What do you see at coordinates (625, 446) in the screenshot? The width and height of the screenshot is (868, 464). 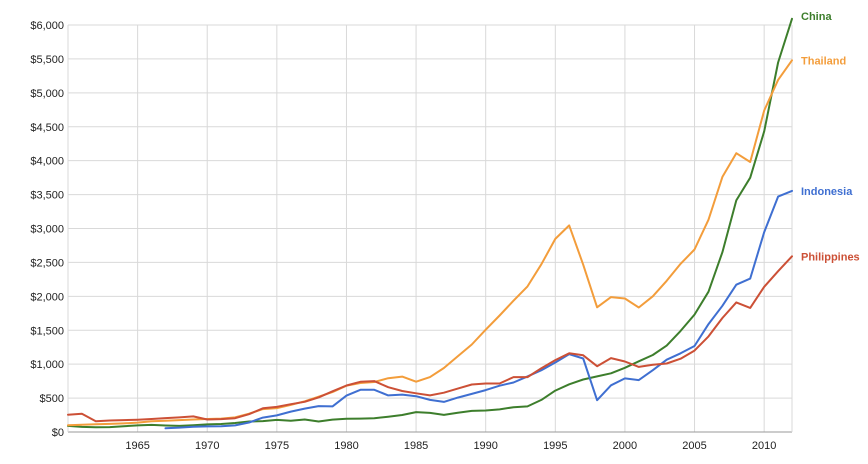 I see `x-tick-label: 2000` at bounding box center [625, 446].